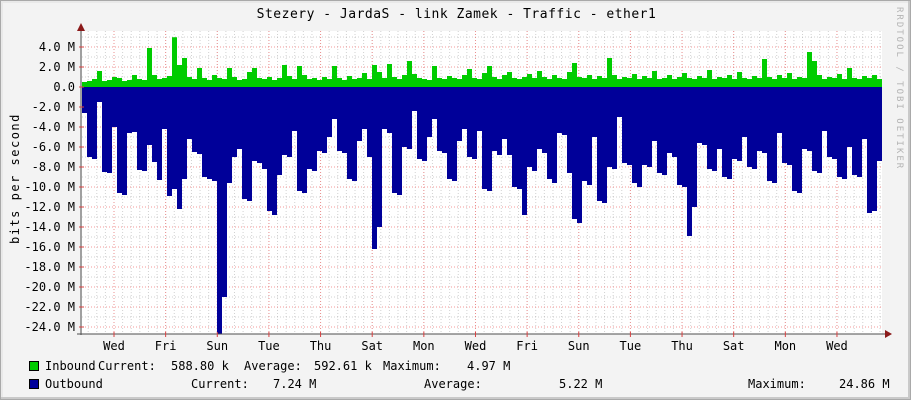  What do you see at coordinates (49, 267) in the screenshot?
I see `svg-text: -18.0 M` at bounding box center [49, 267].